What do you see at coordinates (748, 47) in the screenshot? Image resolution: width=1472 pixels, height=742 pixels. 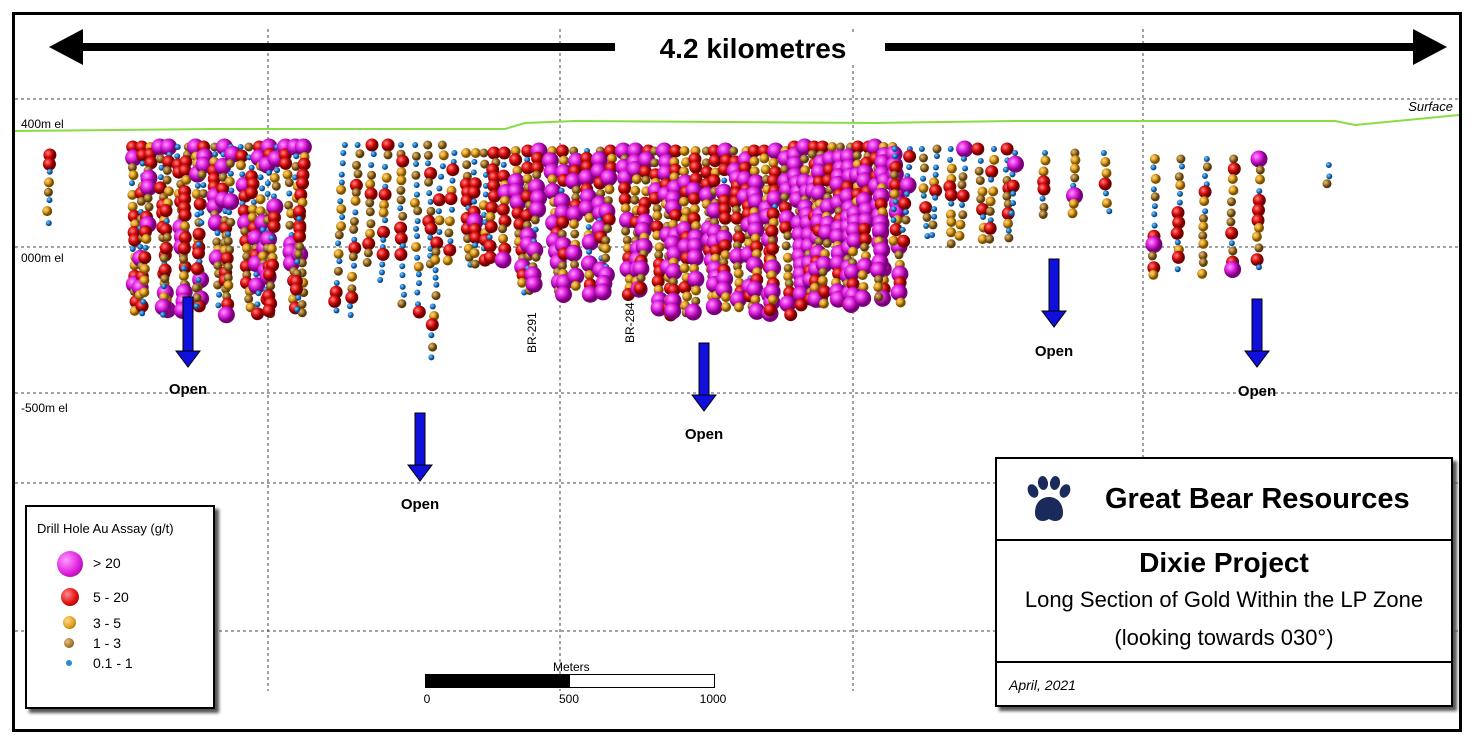 I see `distance-arrow` at bounding box center [748, 47].